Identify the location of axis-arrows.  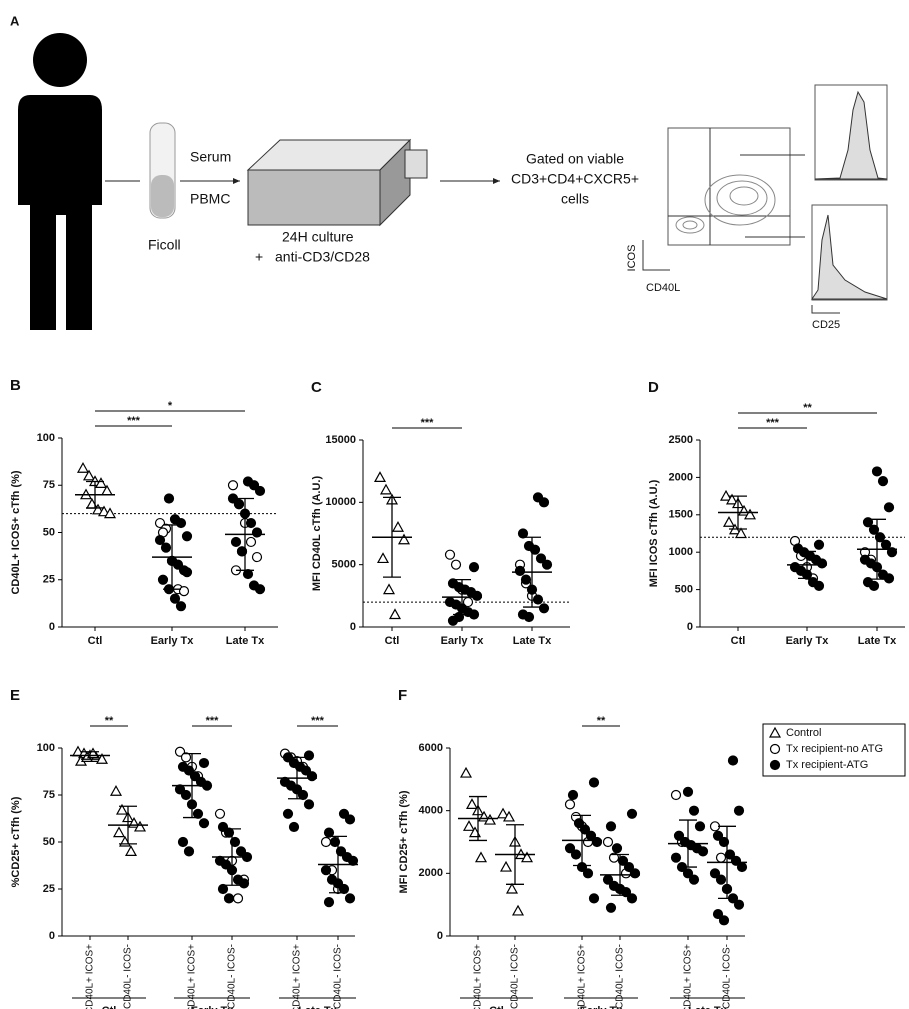
(656, 255).